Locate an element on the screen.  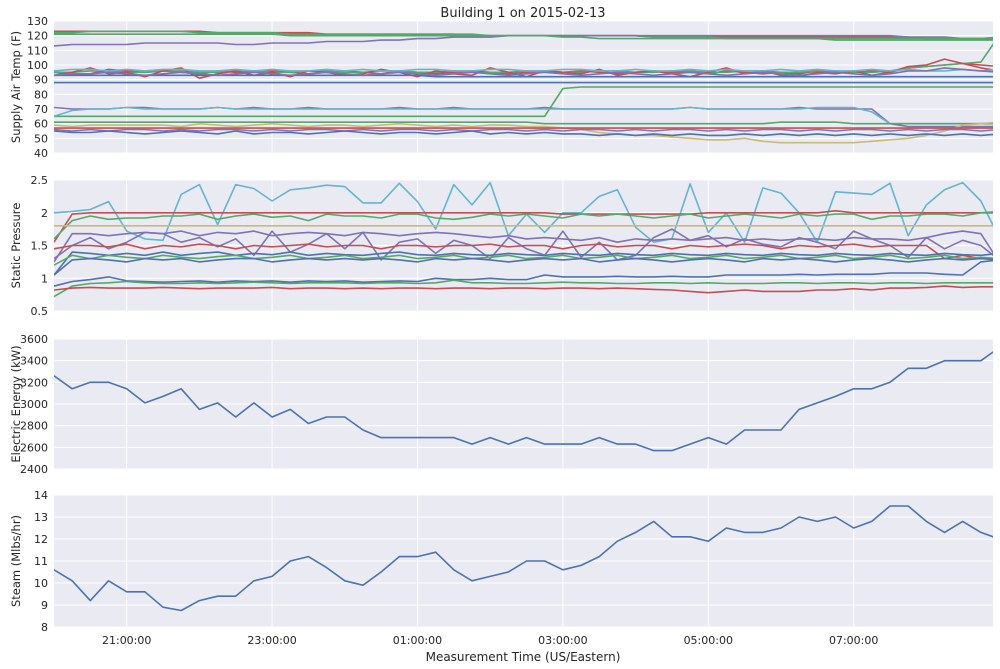
y-tick-label: 2.5 is located at coordinates (40, 180).